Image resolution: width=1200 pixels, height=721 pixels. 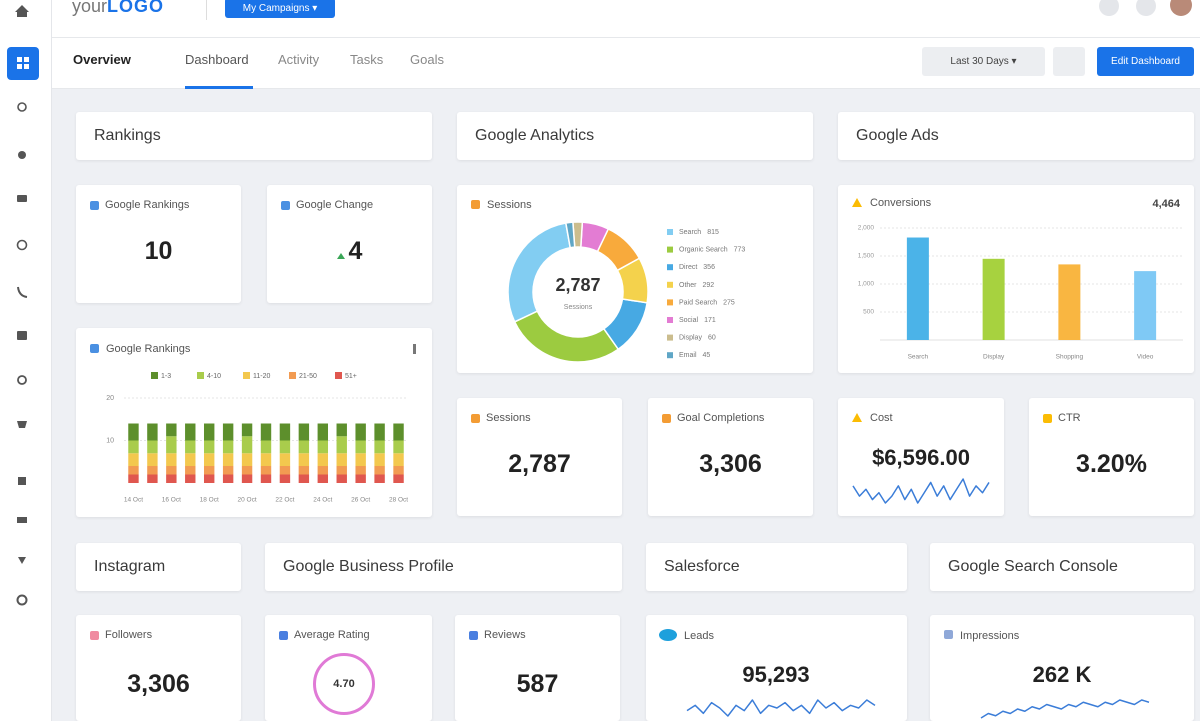 I want to click on section-header: Salesforce, so click(x=776, y=567).